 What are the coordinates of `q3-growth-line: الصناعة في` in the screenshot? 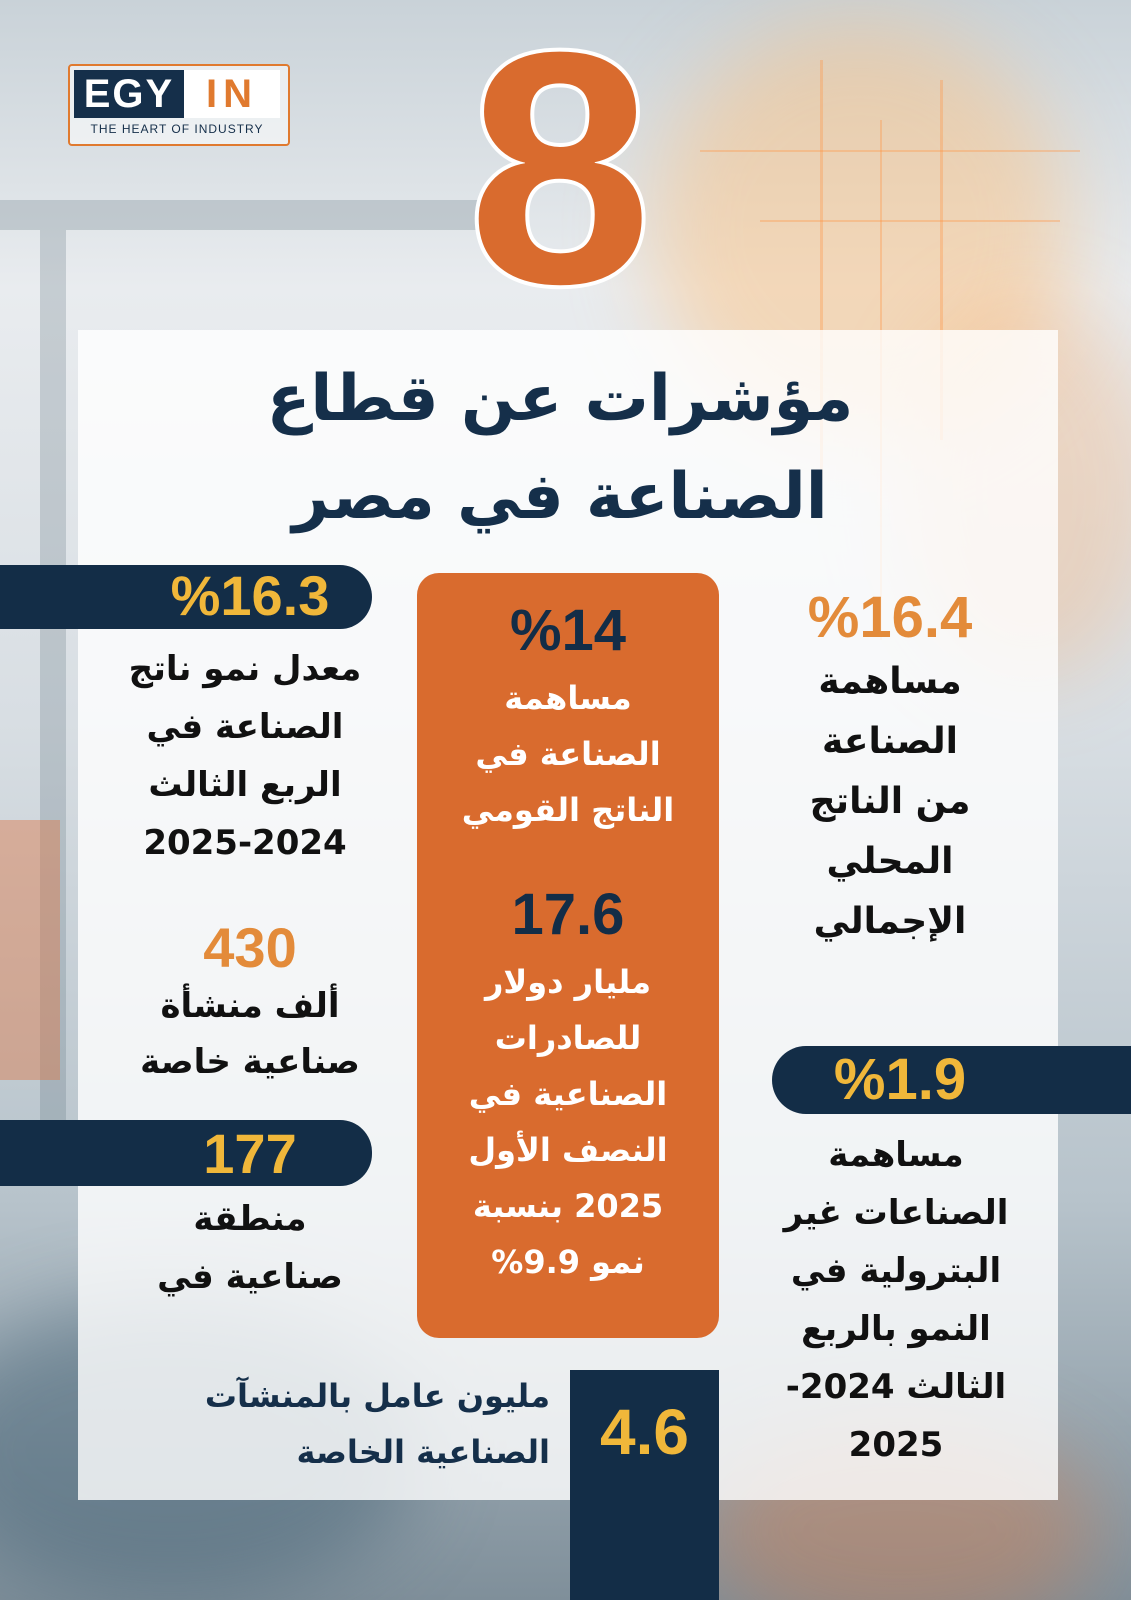 It's located at (245, 727).